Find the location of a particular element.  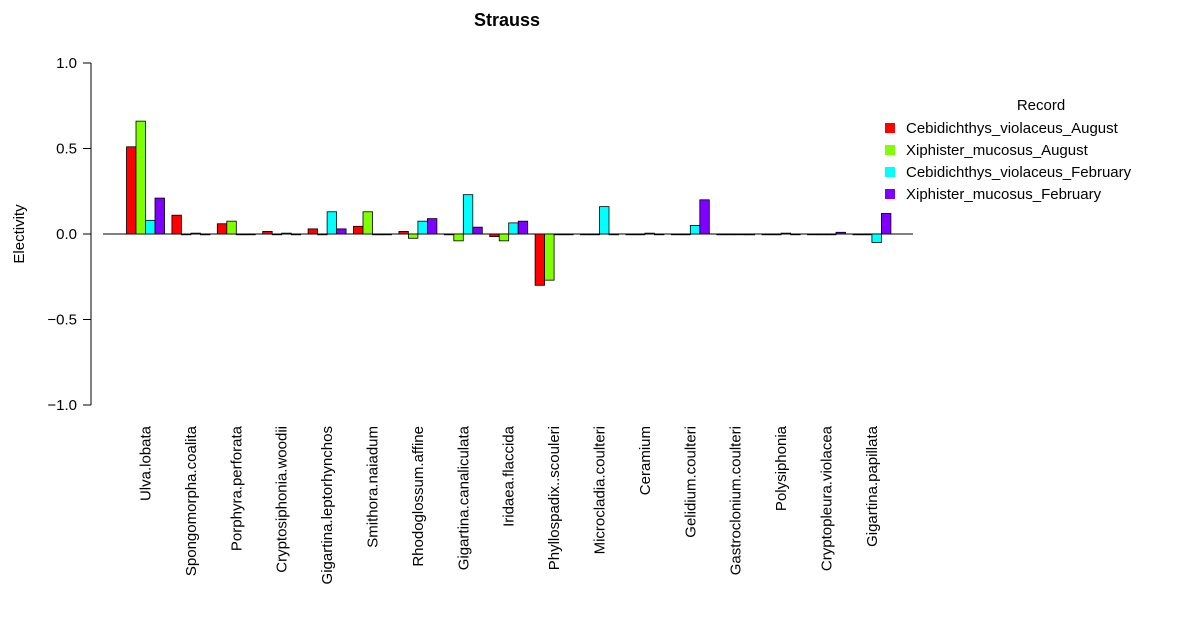

bar-Cebidichthys_violaceus_August-Gelidium.coulteri is located at coordinates (676, 234).